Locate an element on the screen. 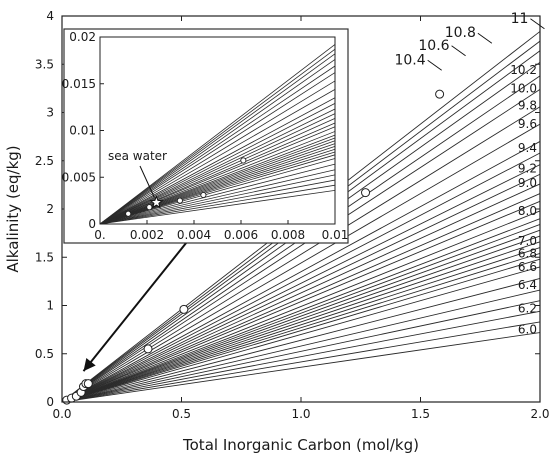 The image size is (551, 458). ph-label-8-0: 8.0 is located at coordinates (527, 211).